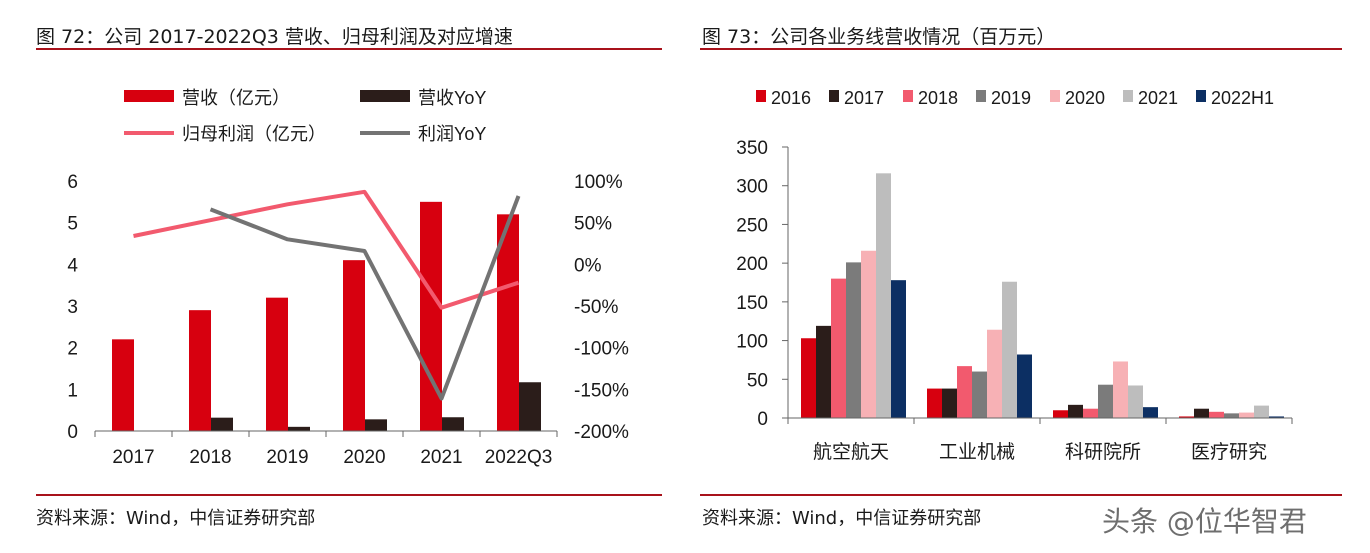  I want to click on legend-swatch-revenue, so click(149, 96).